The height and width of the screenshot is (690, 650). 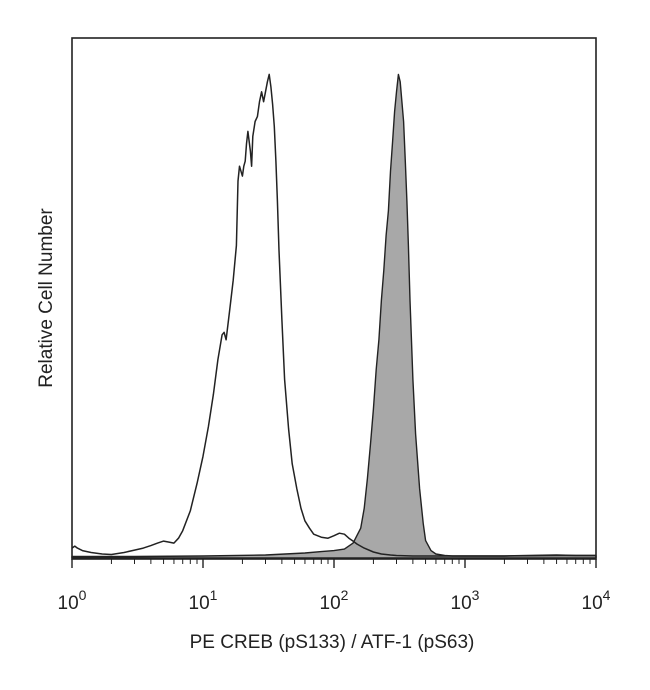 I want to click on x-tick-label: 10², so click(x=334, y=600).